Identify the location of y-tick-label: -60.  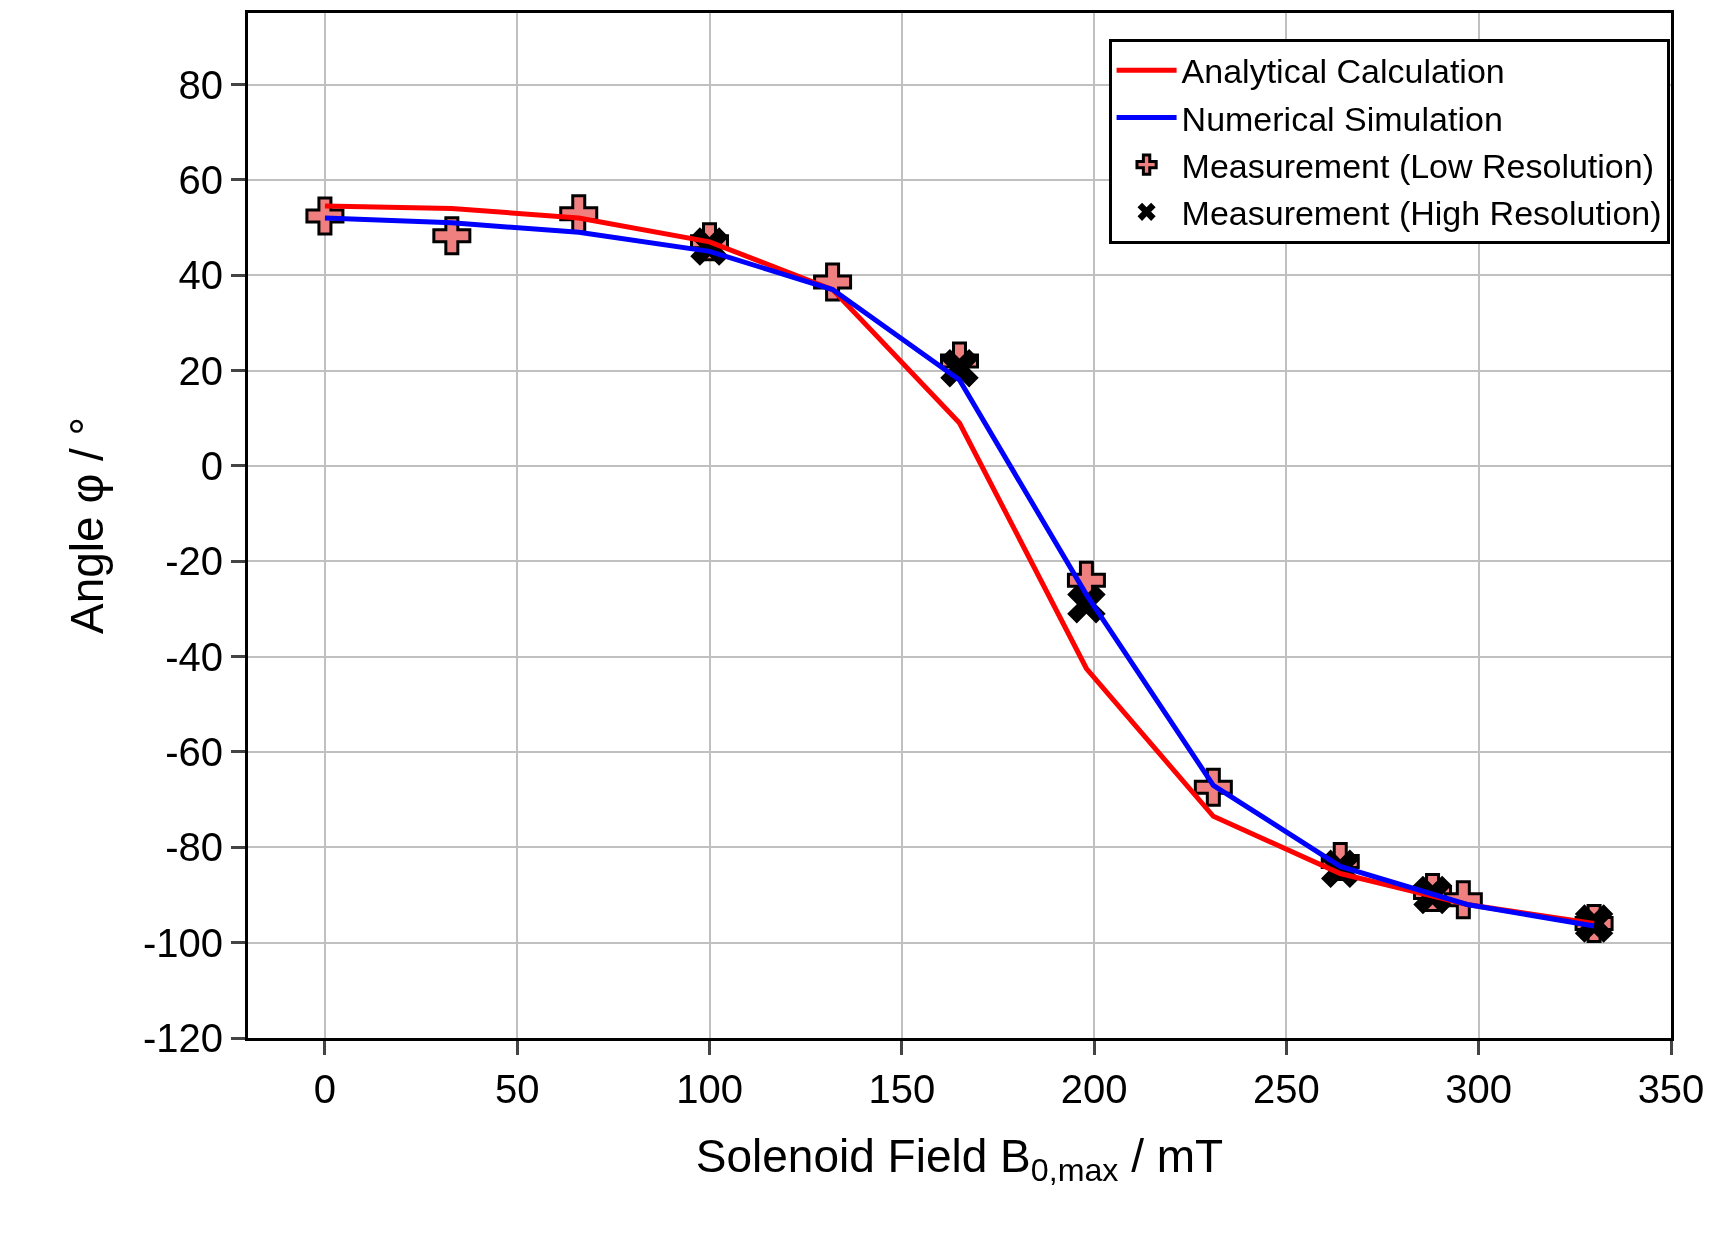
(194, 751).